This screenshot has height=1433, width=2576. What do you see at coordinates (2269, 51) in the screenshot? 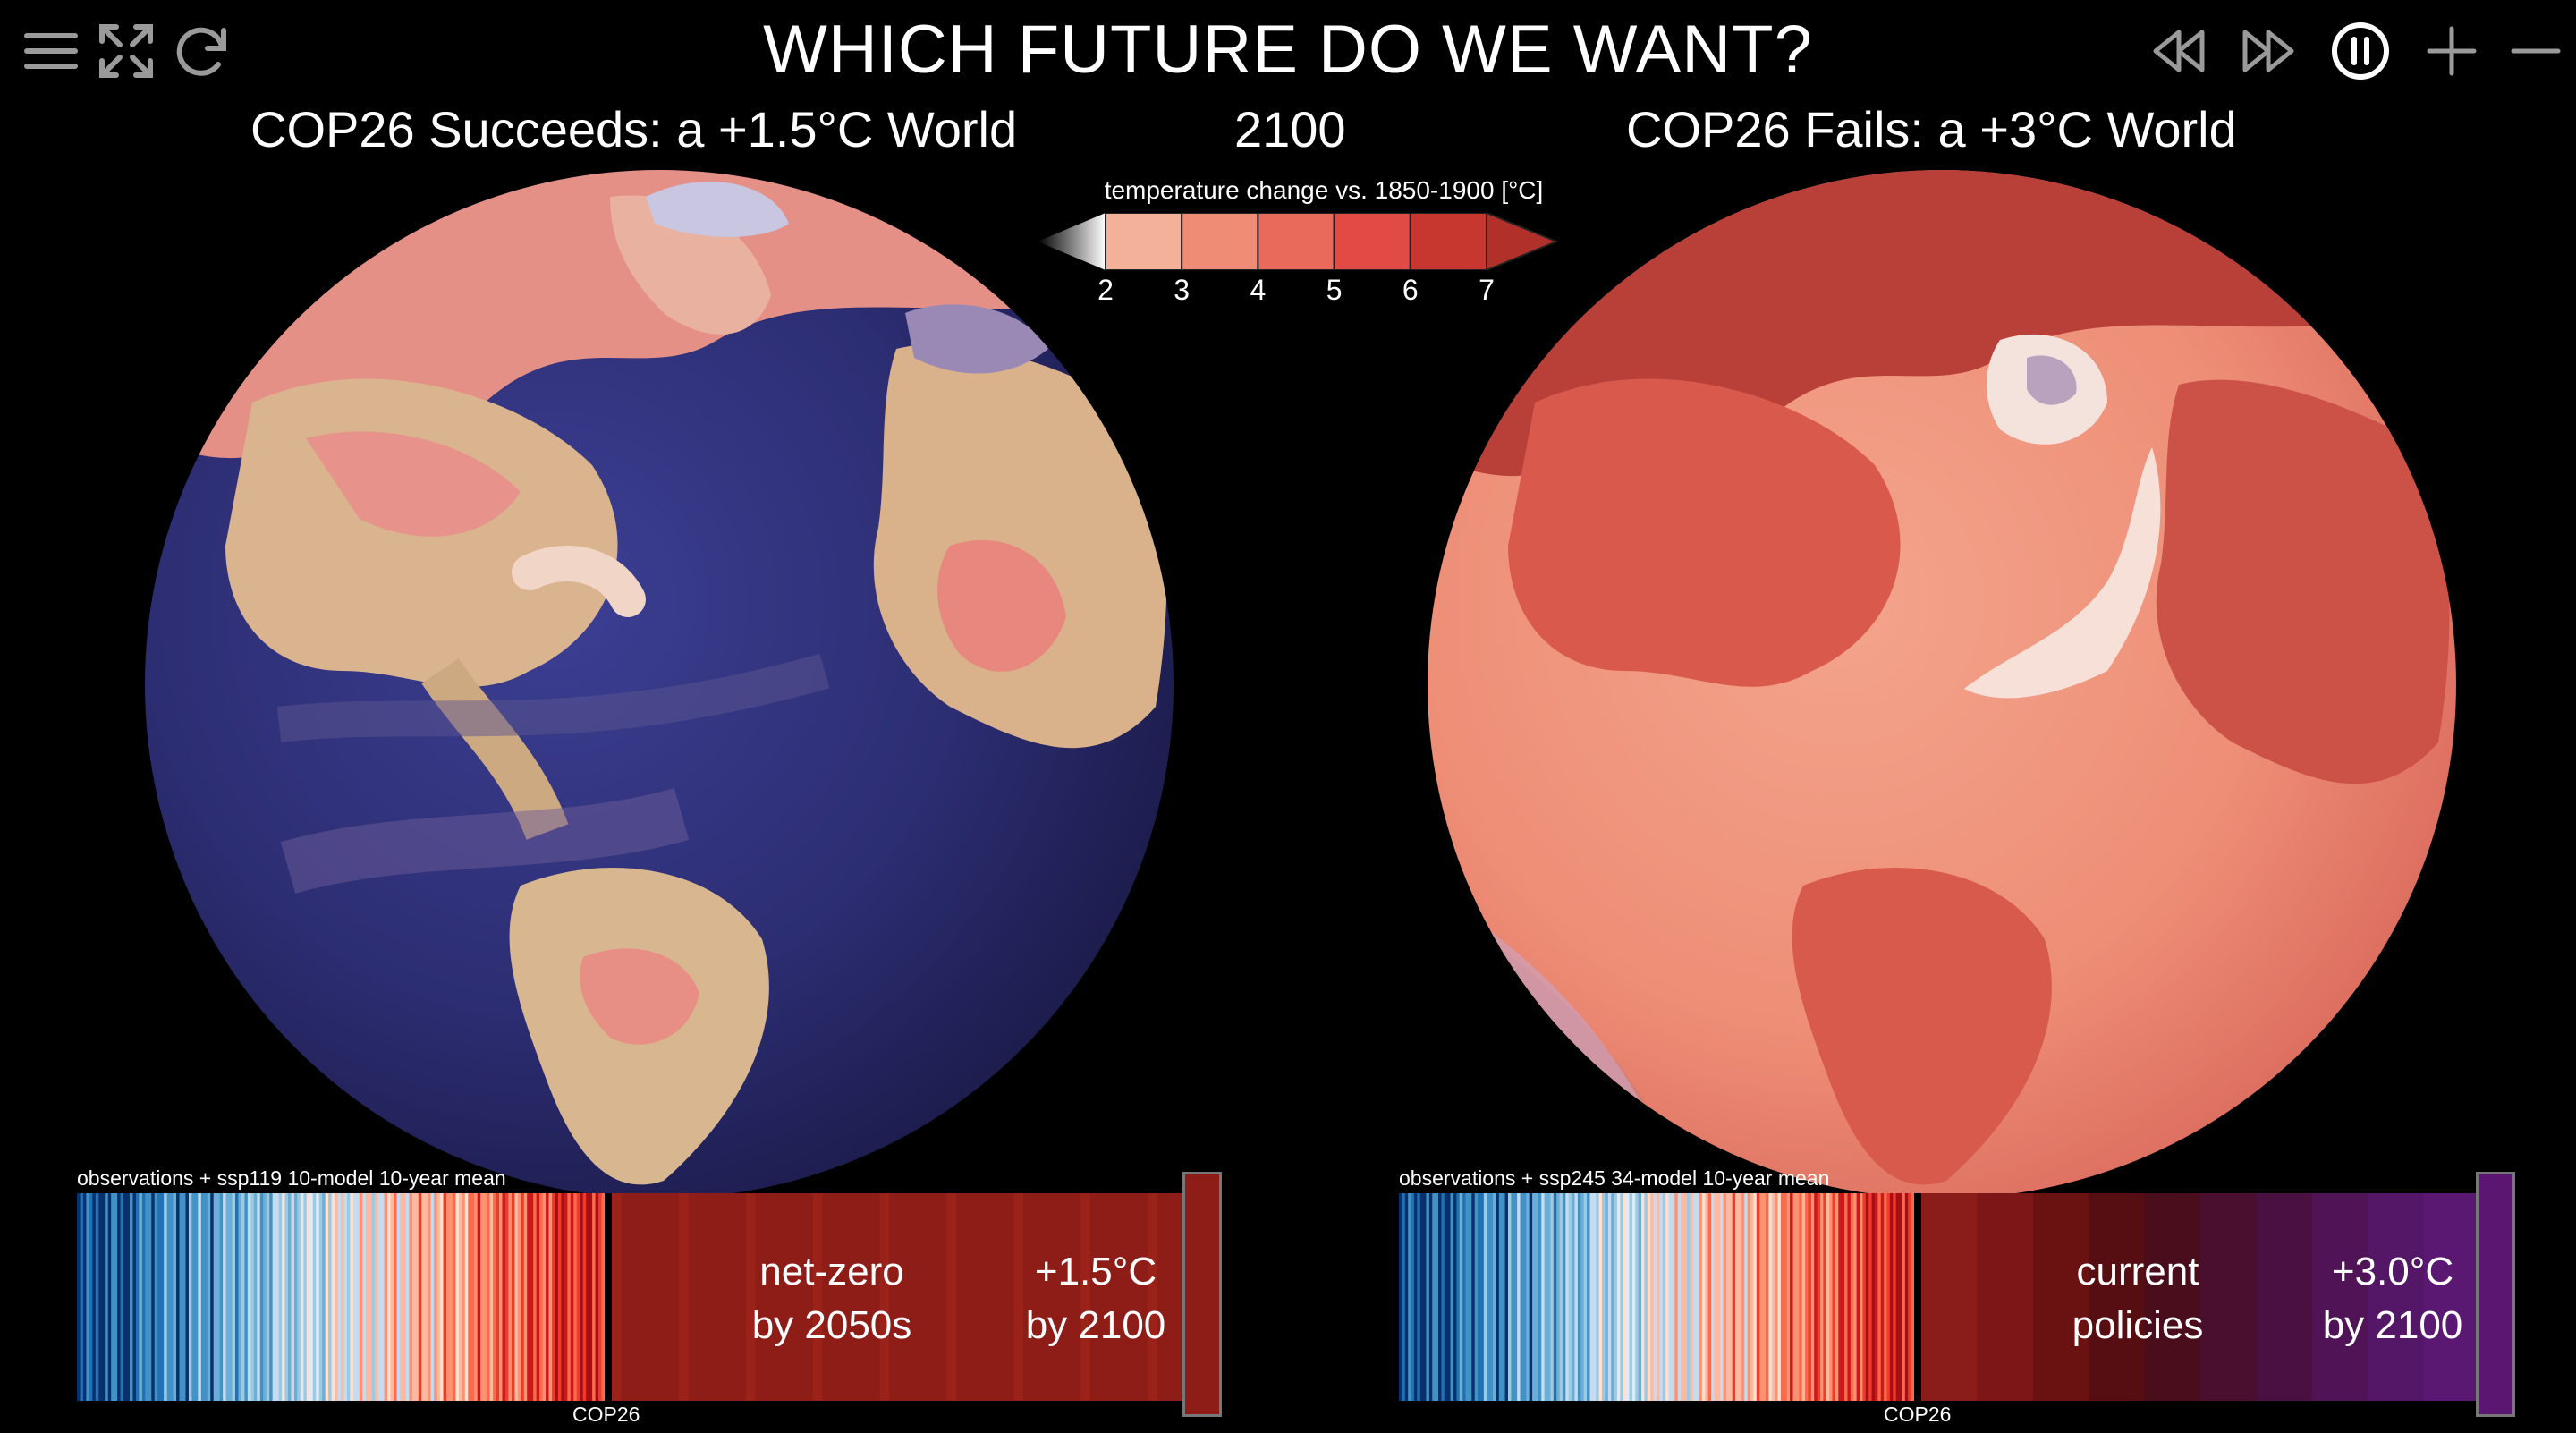
I see `fast-forward-icon` at bounding box center [2269, 51].